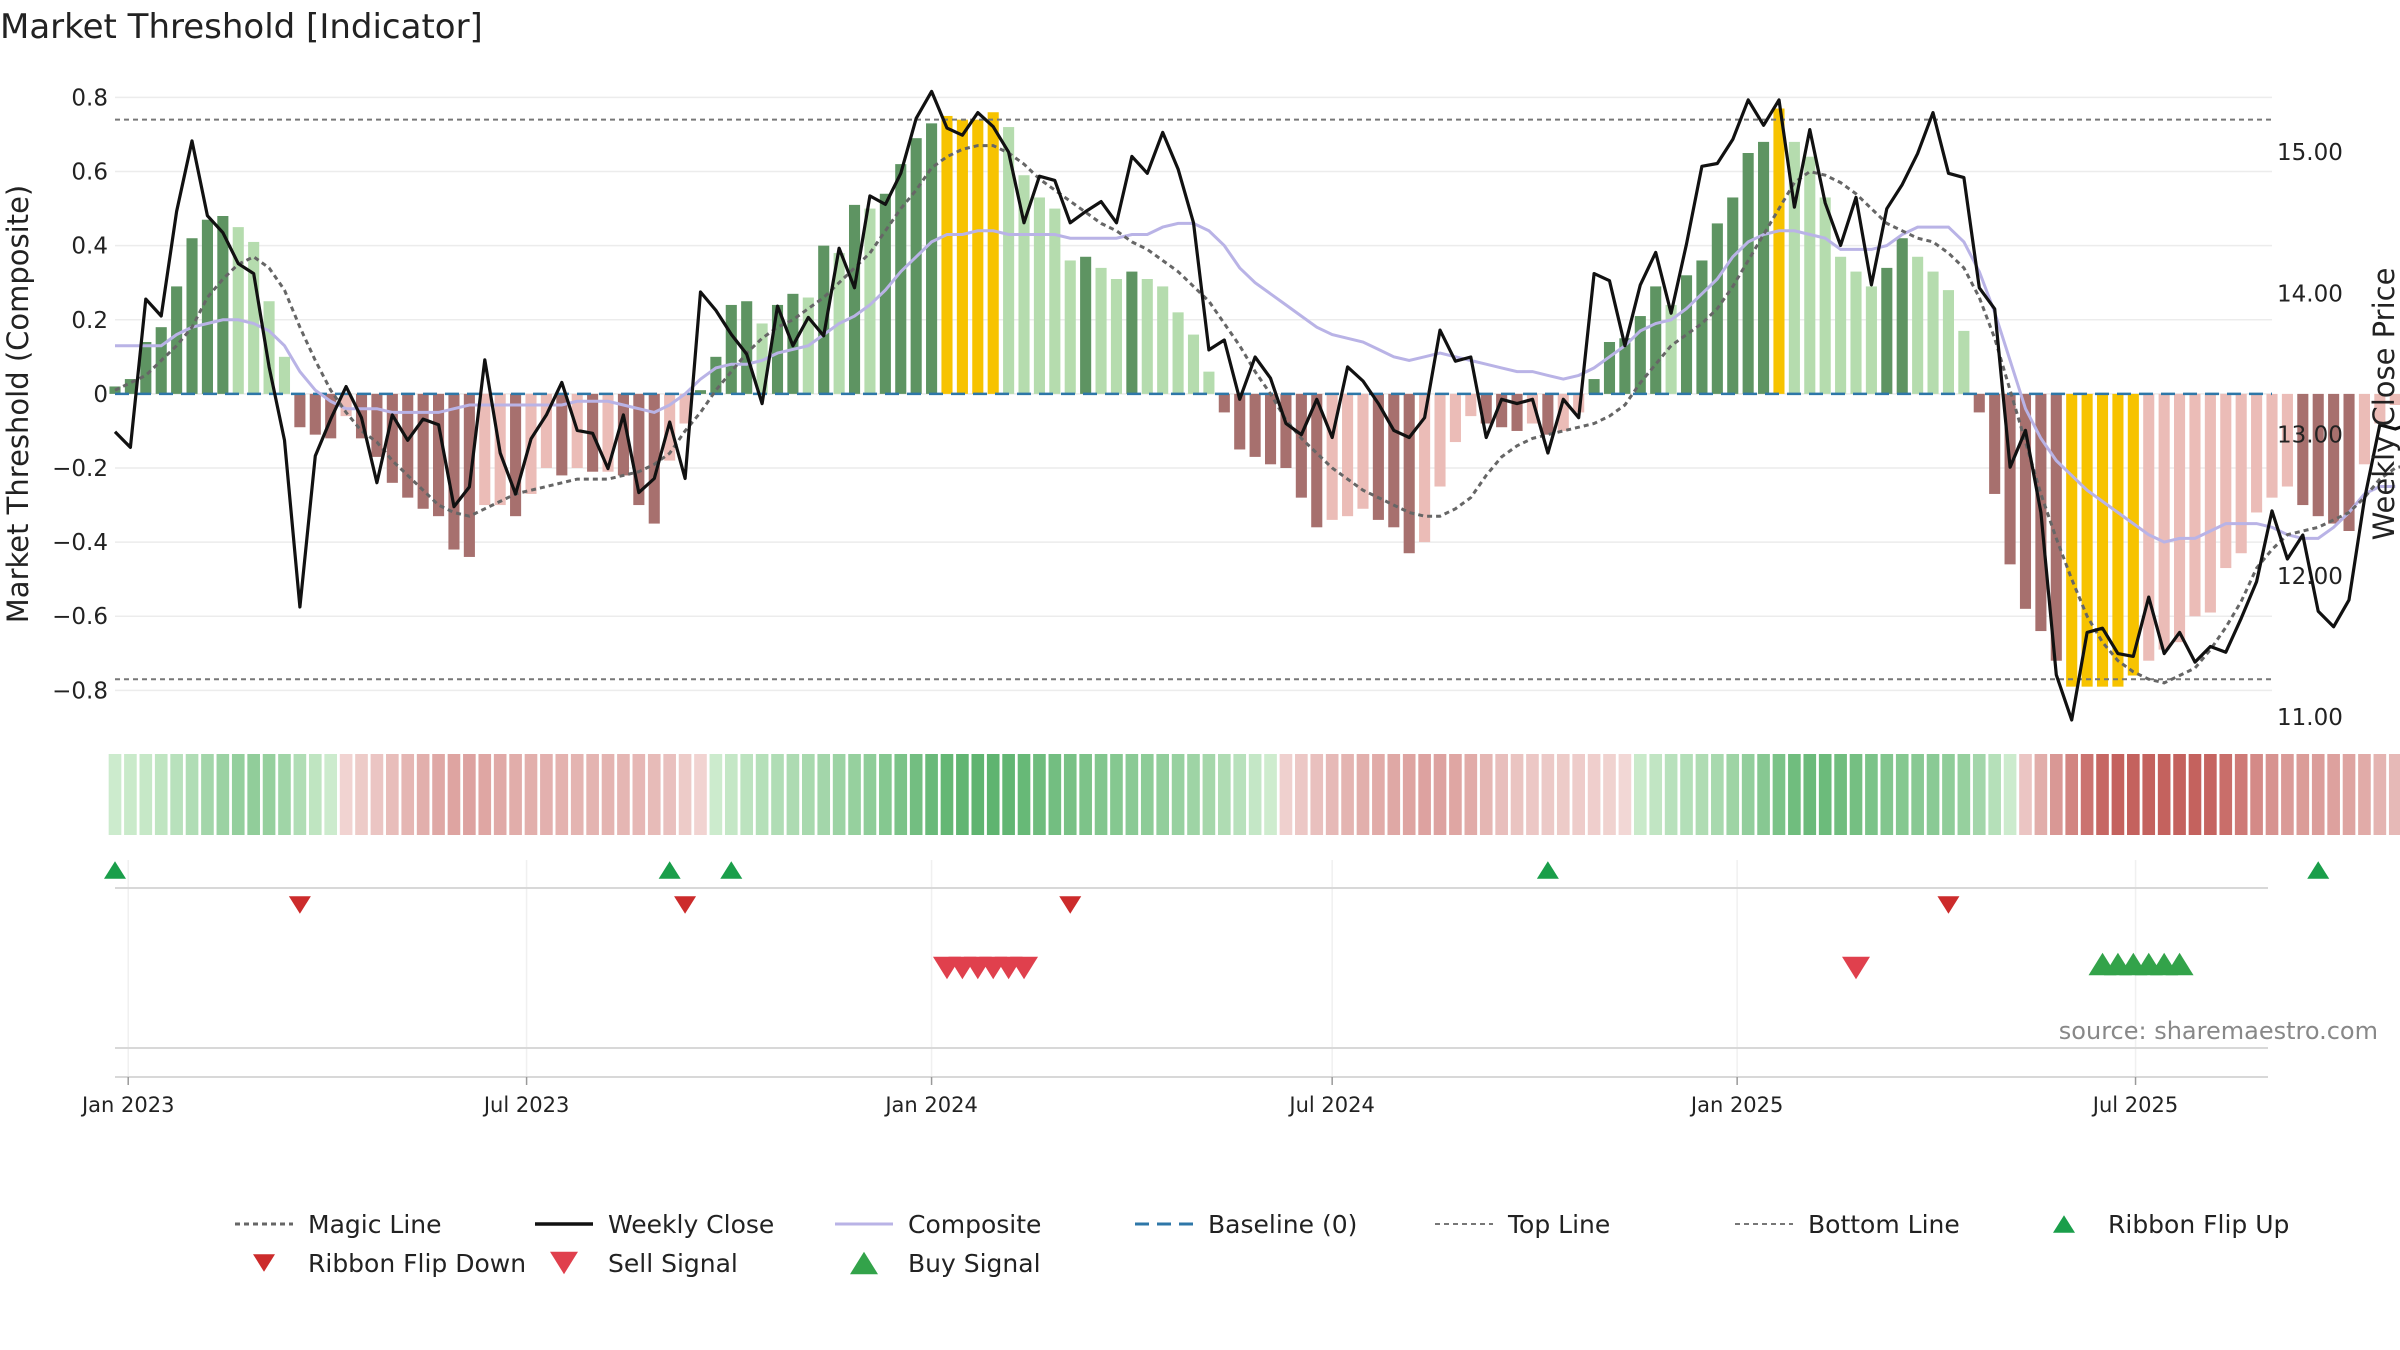 This screenshot has width=2400, height=1350. I want to click on sell-signal-marker, so click(1024, 968).